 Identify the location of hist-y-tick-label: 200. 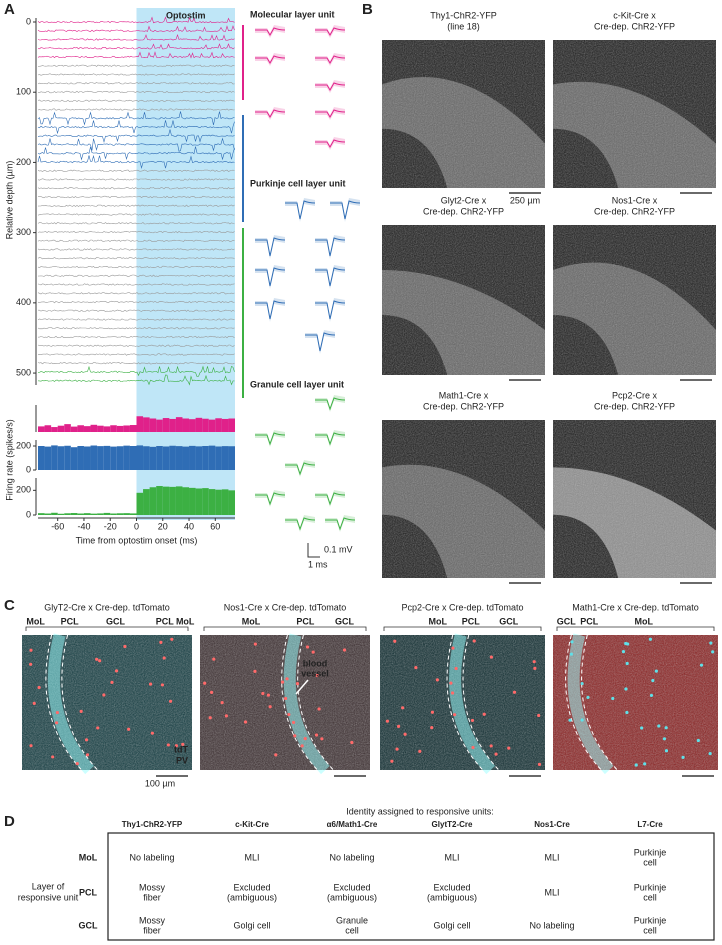
(23, 490).